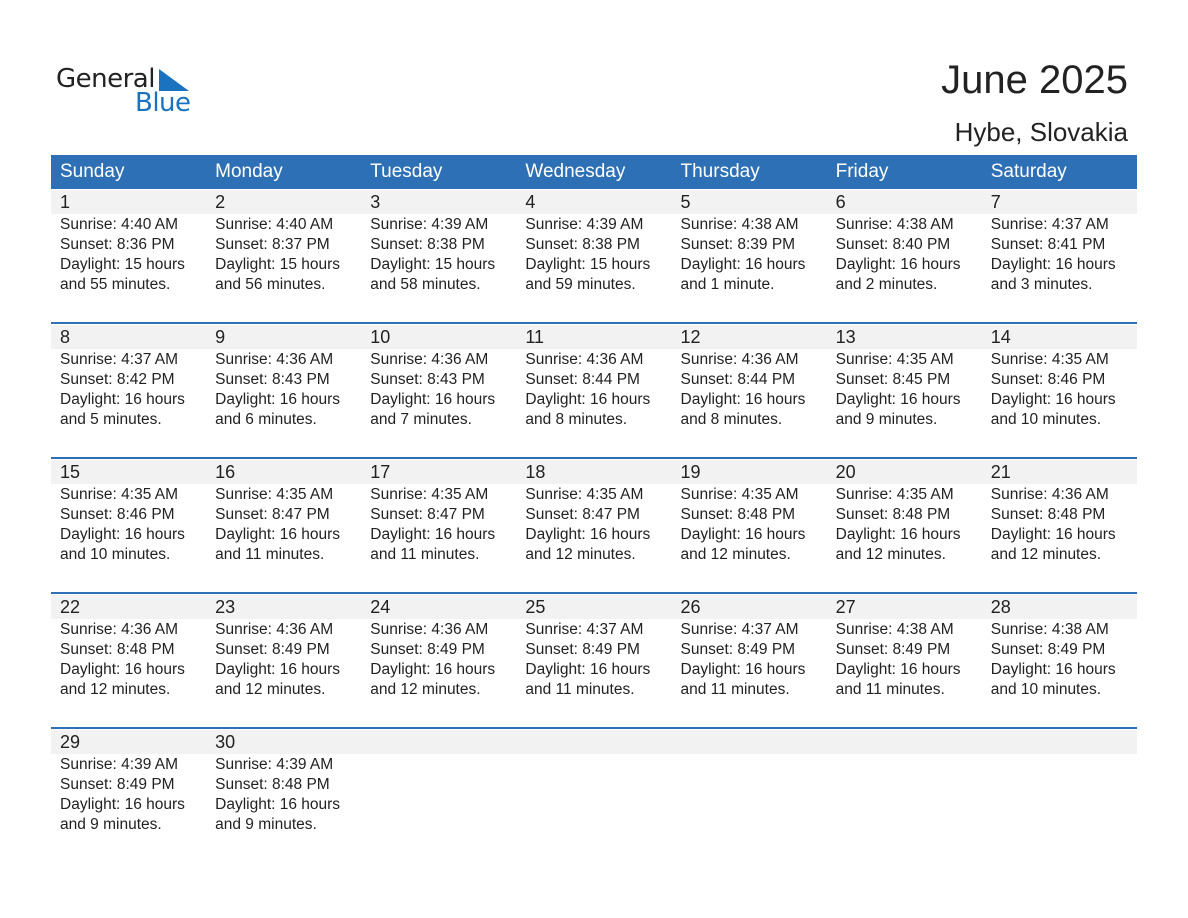 This screenshot has width=1188, height=918. What do you see at coordinates (117, 244) in the screenshot?
I see `sunset-text: Sunset: 8:36 PM` at bounding box center [117, 244].